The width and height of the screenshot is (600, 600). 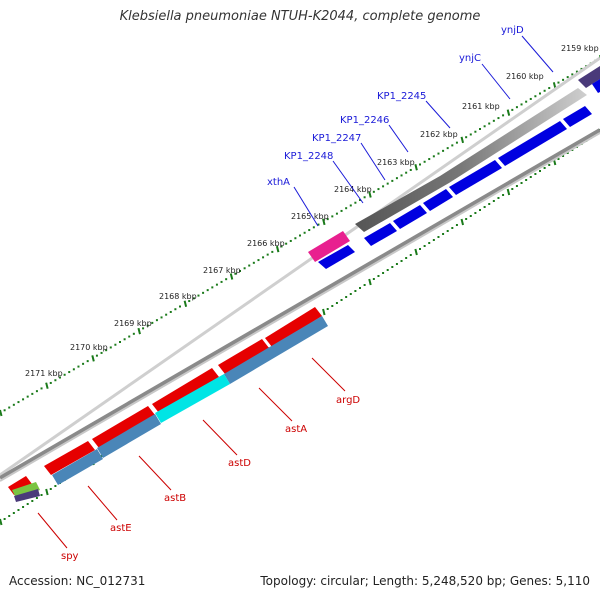 What do you see at coordinates (308, 156) in the screenshot?
I see `gene-label: KP1_2248` at bounding box center [308, 156].